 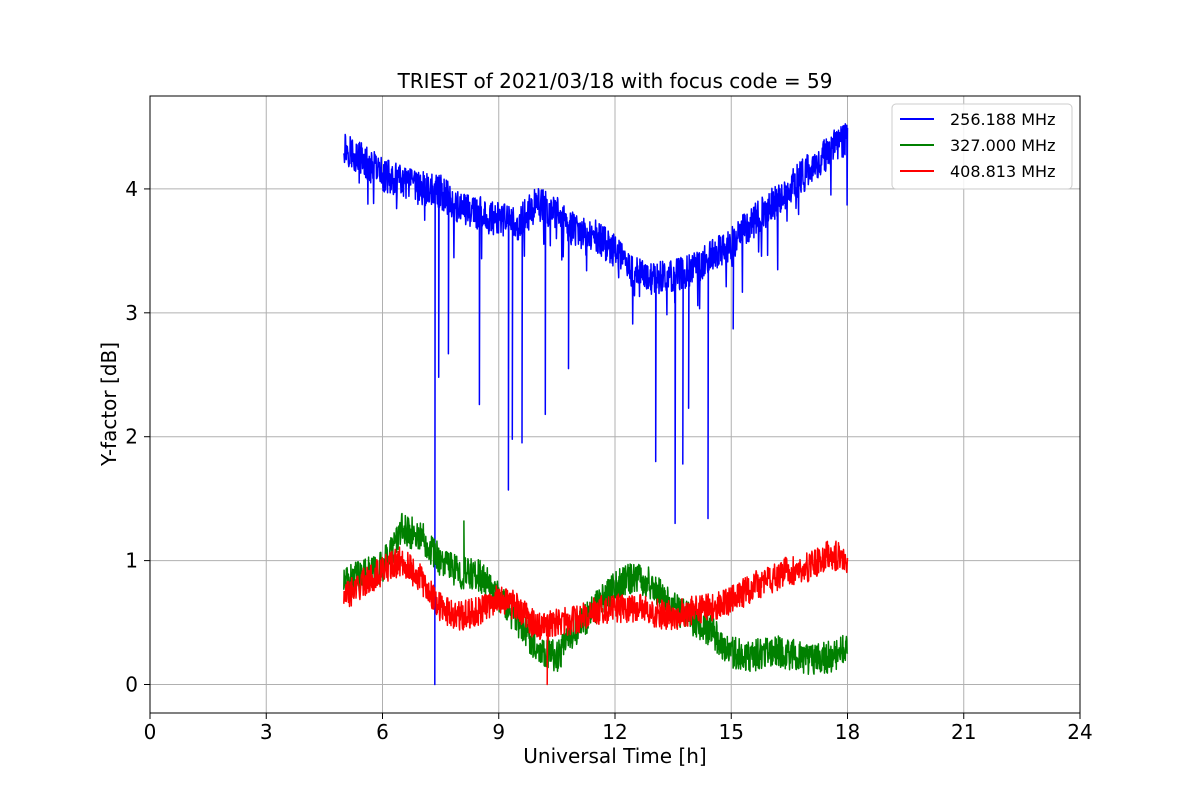 I want to click on legend-label-1: 256.188 MHz, so click(x=1002, y=119).